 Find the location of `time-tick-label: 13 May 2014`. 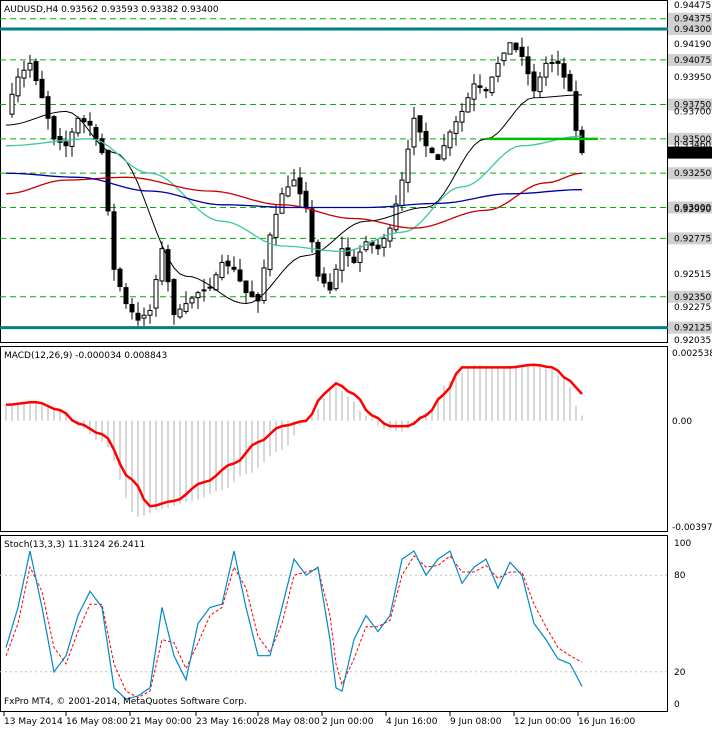

time-tick-label: 13 May 2014 is located at coordinates (33, 722).